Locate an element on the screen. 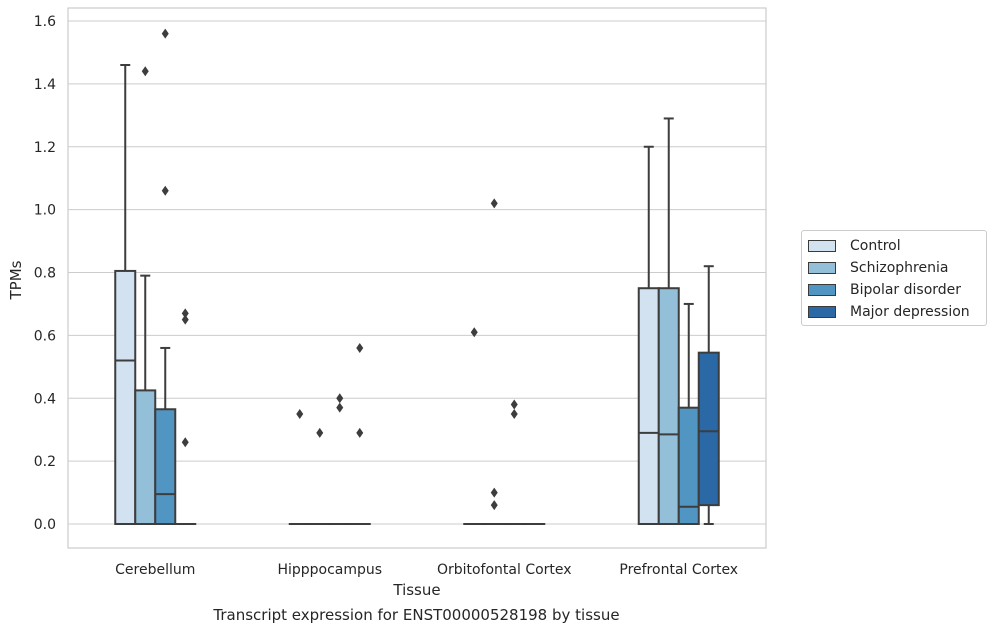  legend-item-major-depression: Major depression is located at coordinates (889, 312).